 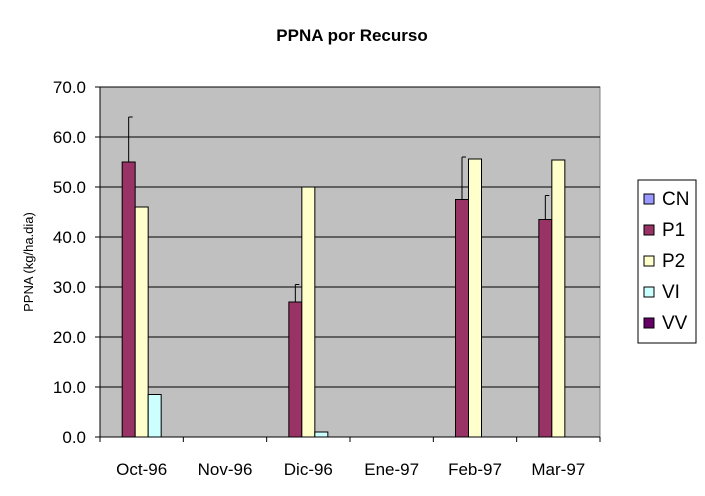 What do you see at coordinates (649, 230) in the screenshot?
I see `legend-swatch-p1` at bounding box center [649, 230].